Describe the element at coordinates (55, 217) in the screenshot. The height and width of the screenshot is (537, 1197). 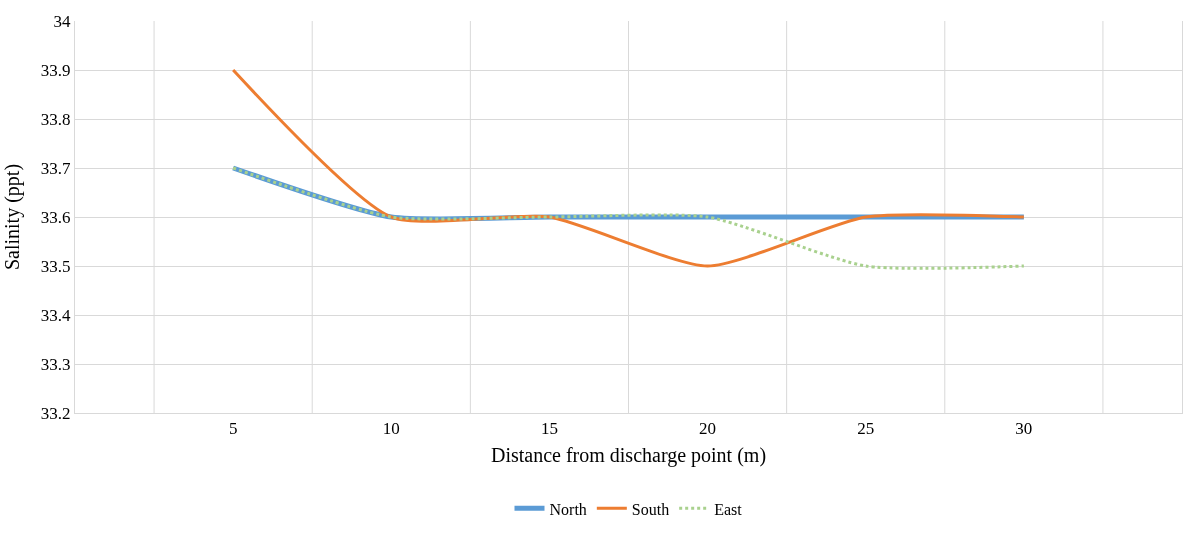
I see `y-tick-label: 33.6` at that location.